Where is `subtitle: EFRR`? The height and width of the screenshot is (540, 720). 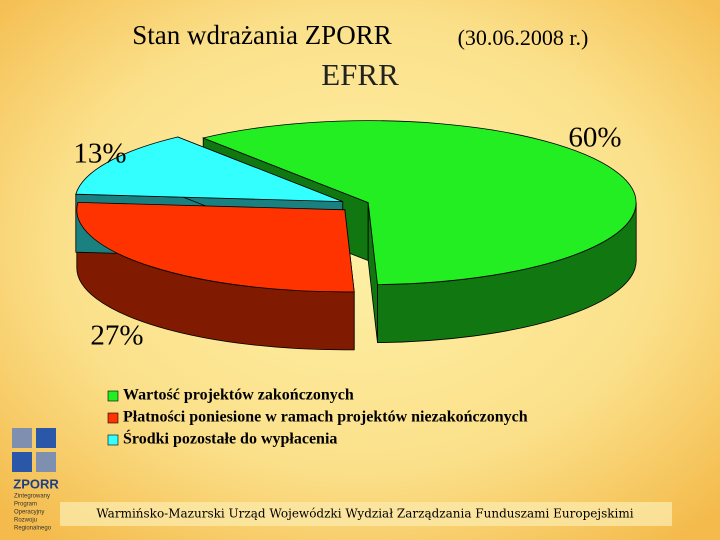
subtitle: EFRR is located at coordinates (360, 74).